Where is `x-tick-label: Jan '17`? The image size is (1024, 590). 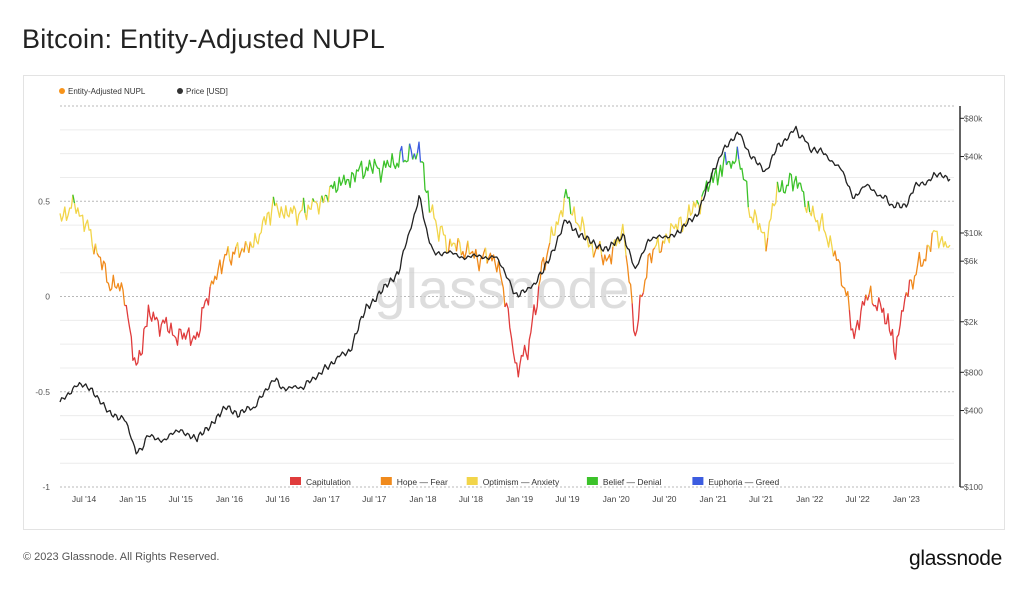 x-tick-label: Jan '17 is located at coordinates (326, 499).